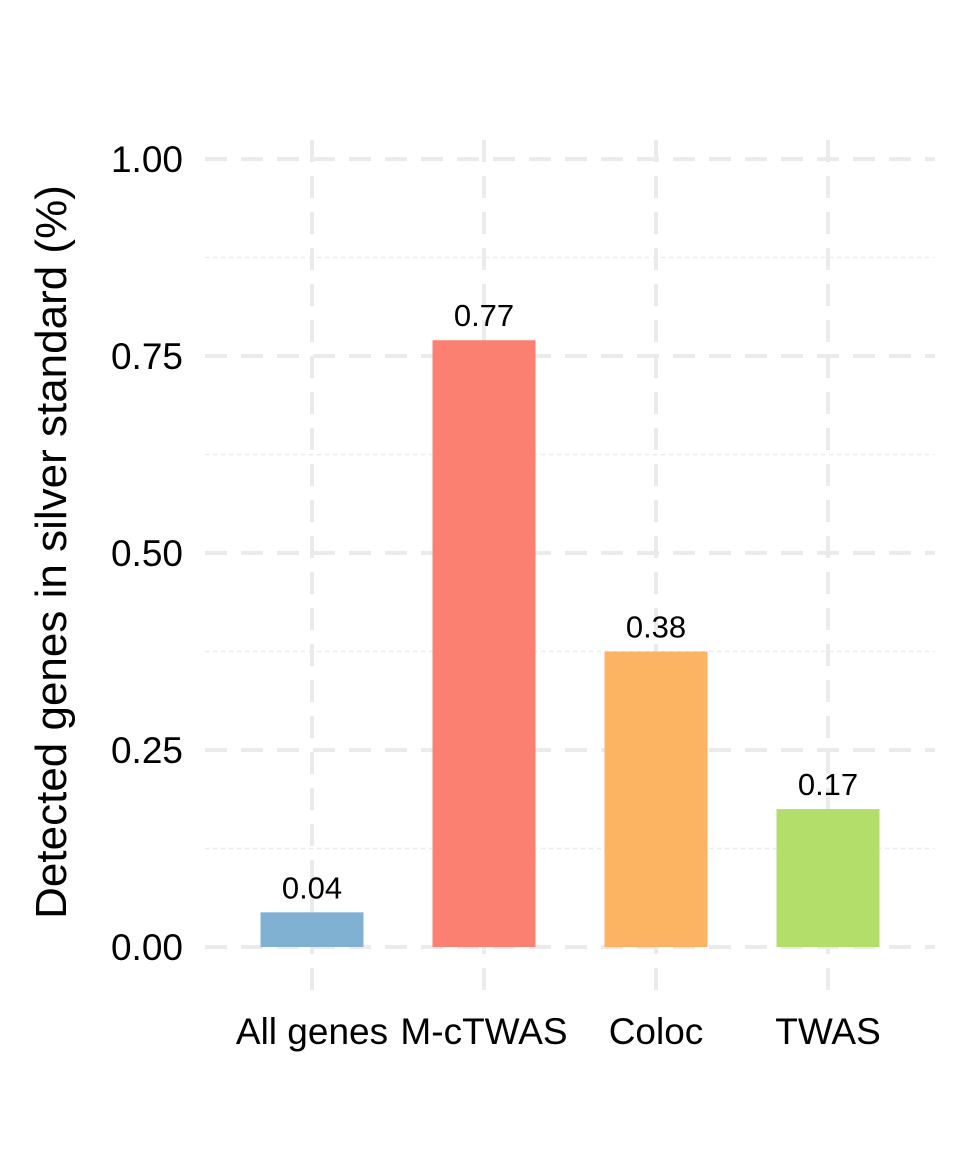 This screenshot has height=1157, width=960. I want to click on y-tick-label: 0.75, so click(147, 356).